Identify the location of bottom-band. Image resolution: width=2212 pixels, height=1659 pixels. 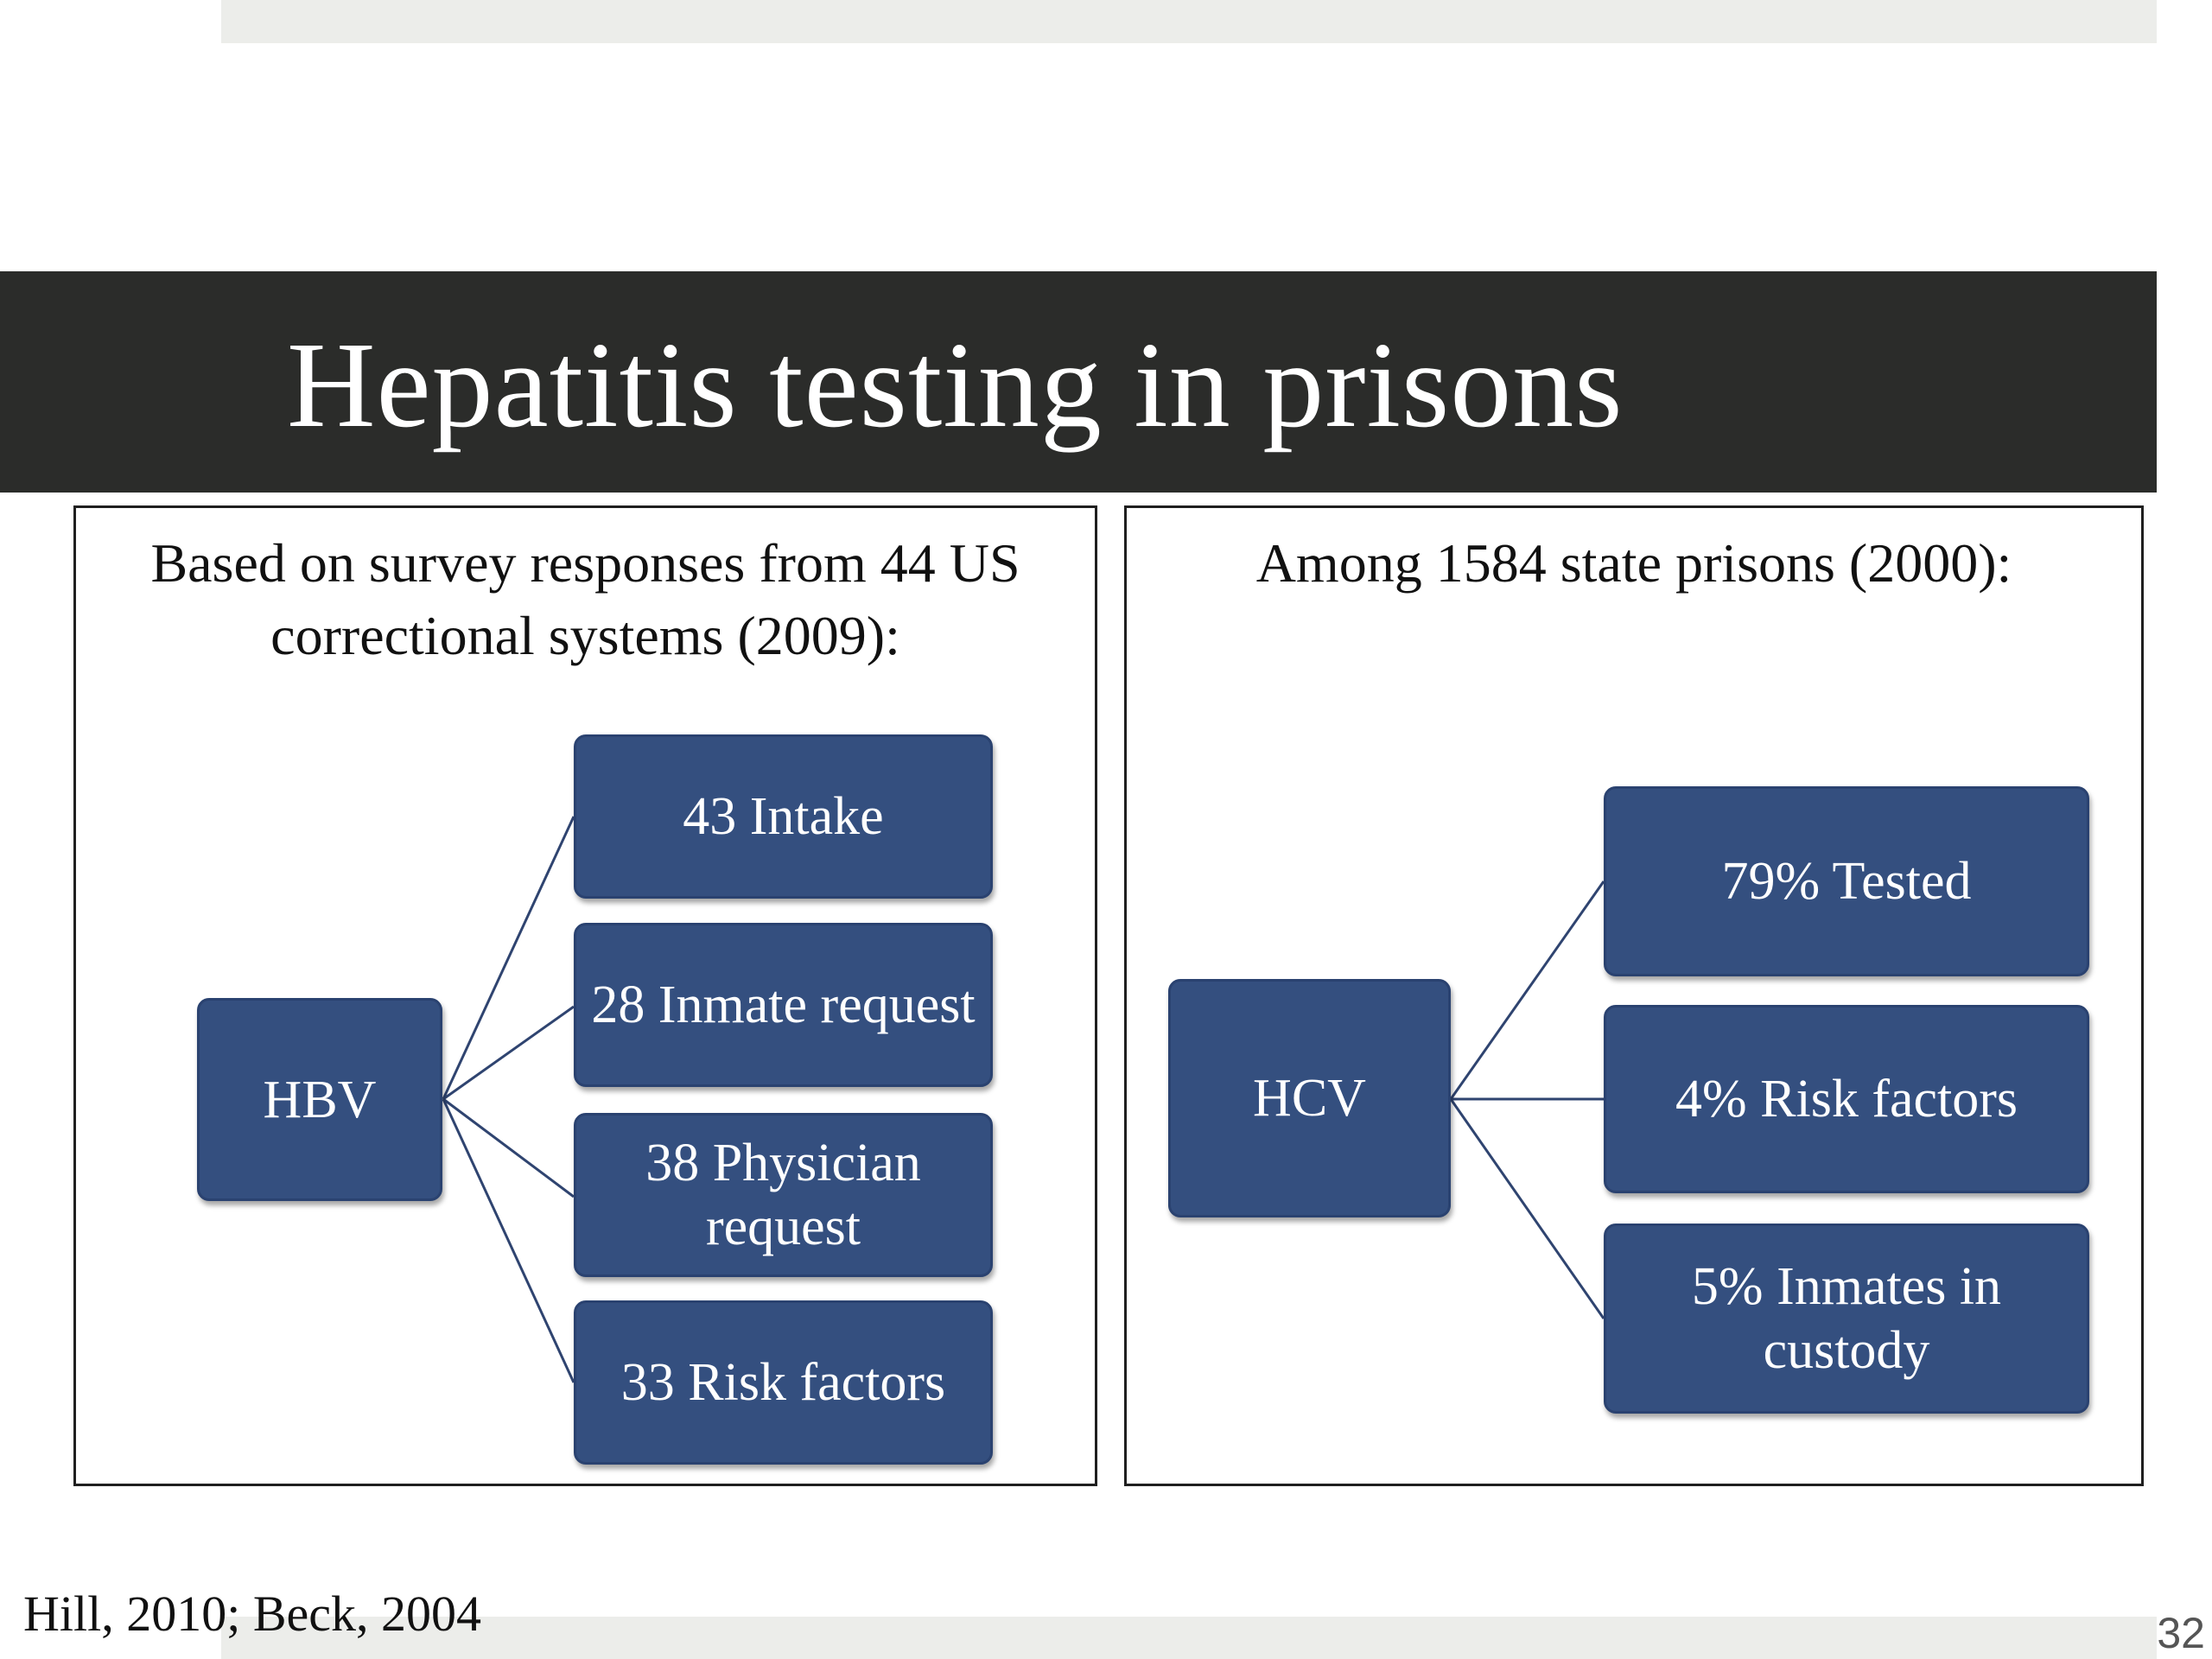
(1189, 1638).